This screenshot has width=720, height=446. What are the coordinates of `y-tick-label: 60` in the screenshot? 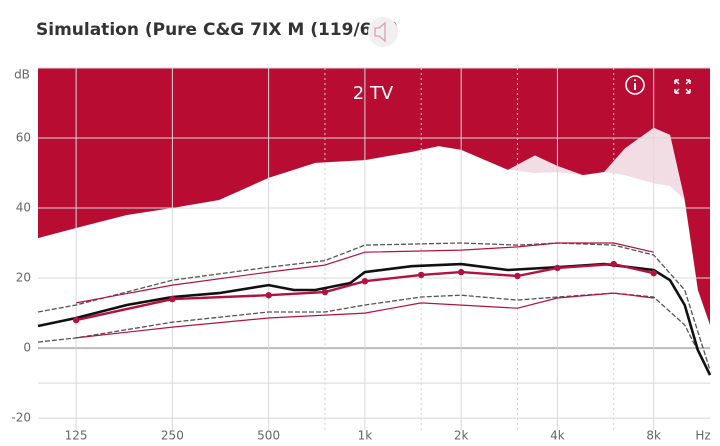 It's located at (23, 138).